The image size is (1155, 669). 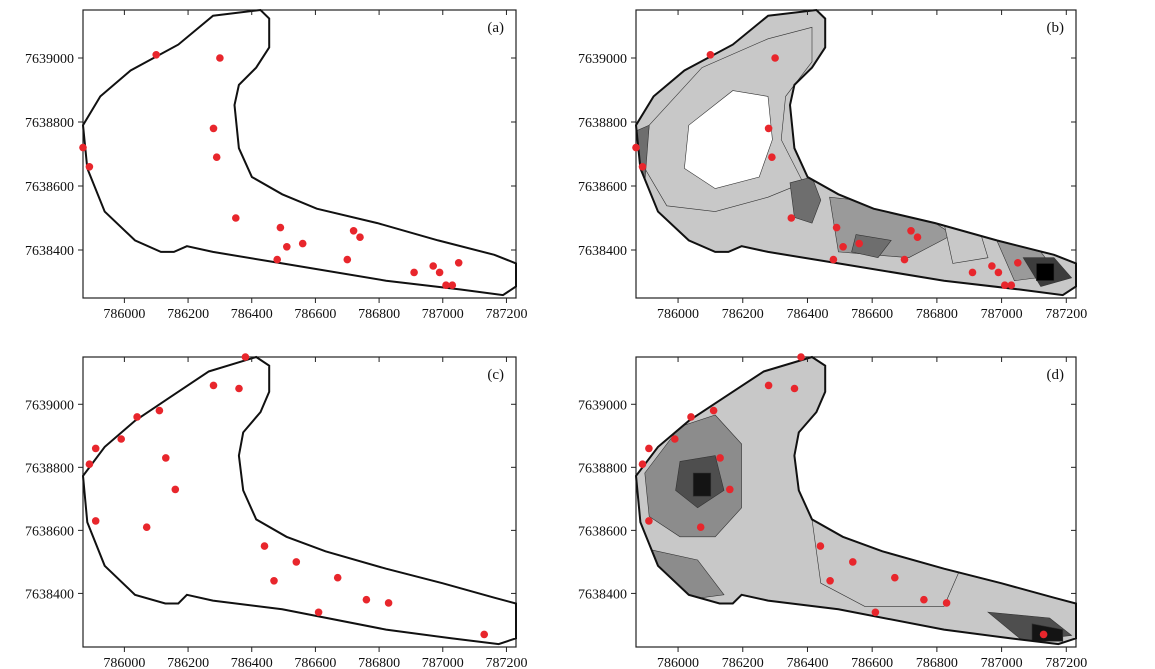 I want to click on x-tick-label: 787000, so click(x=1002, y=314).